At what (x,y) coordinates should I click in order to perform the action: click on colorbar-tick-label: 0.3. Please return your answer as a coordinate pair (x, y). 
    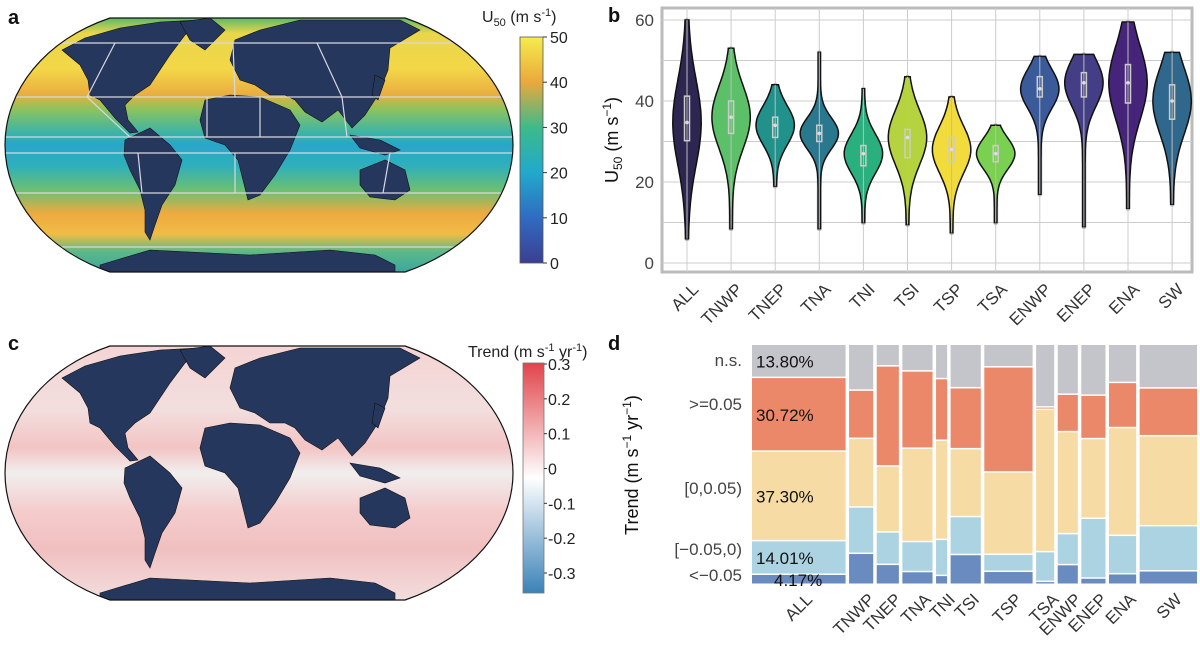
    Looking at the image, I should click on (559, 365).